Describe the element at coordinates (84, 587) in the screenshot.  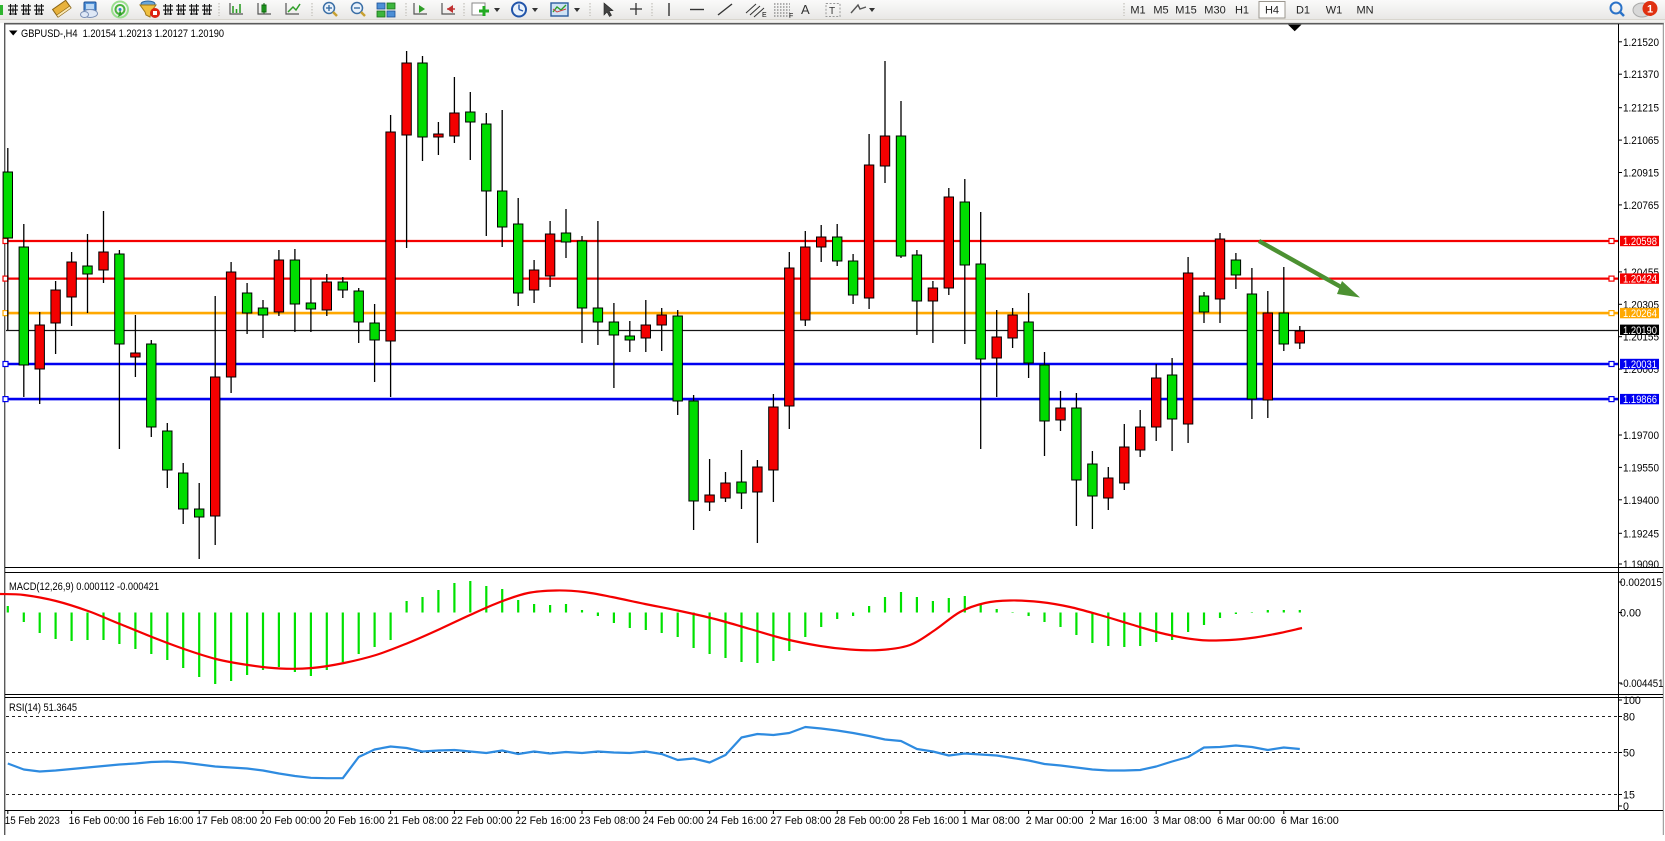
I see `svg-text:MACD(12,26,9) 0.000112 -0.0004: MACD(12,26,9) 0.000112 -0.000421` at that location.